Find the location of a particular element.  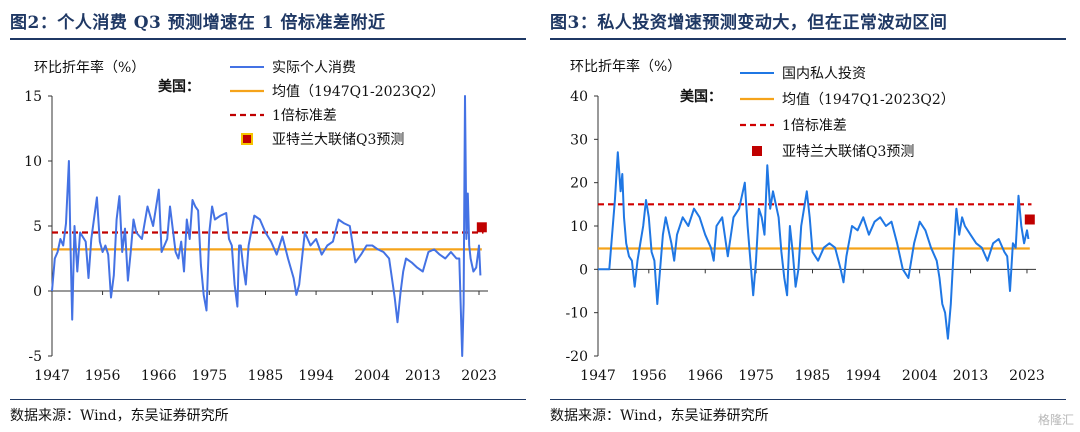

chart-title: 图3：私人投资增速预测变动大，但在正常波动区间 is located at coordinates (749, 23).